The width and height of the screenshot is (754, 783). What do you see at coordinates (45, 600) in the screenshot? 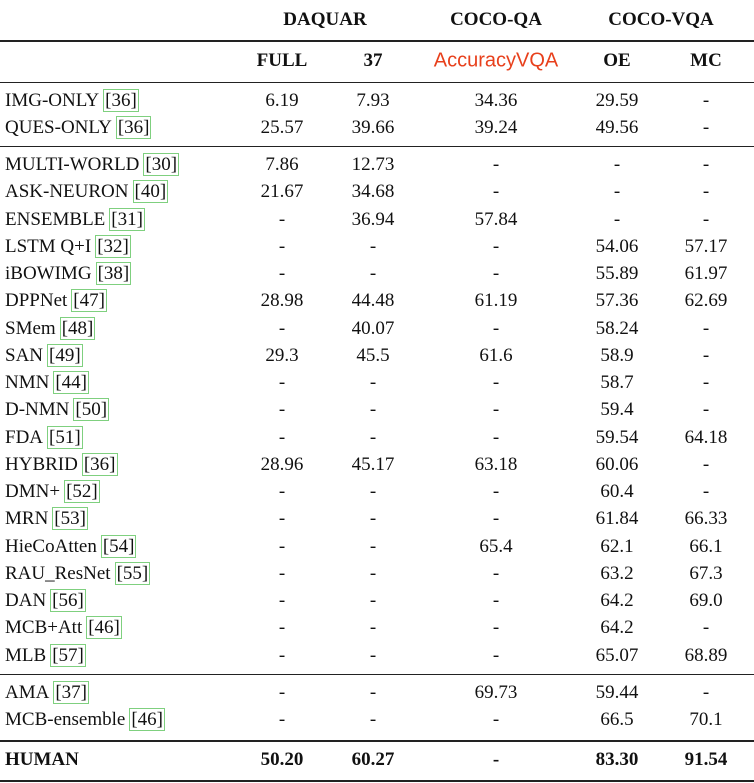
I see `method-label: DAN [56]` at bounding box center [45, 600].